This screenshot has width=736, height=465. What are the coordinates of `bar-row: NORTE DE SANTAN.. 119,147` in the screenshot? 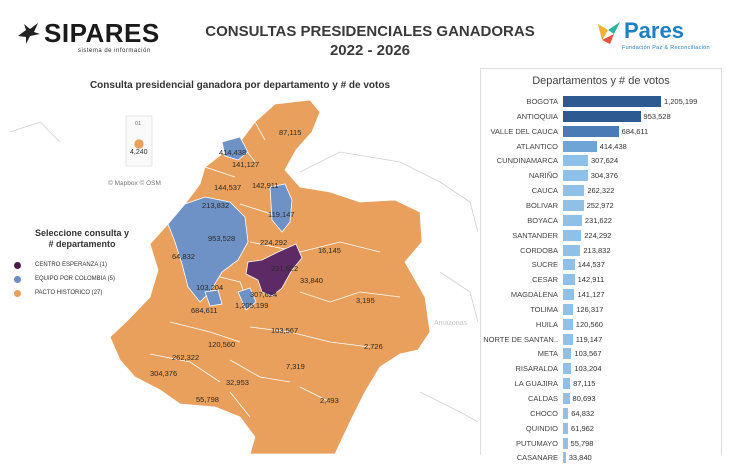 It's located at (601, 340).